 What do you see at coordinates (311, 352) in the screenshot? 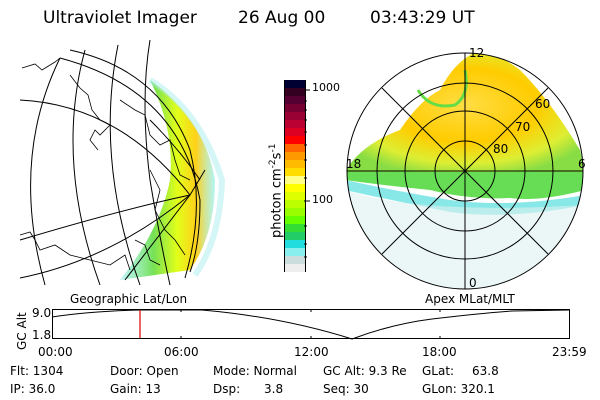
I see `time-tick-1200: 12:00` at bounding box center [311, 352].